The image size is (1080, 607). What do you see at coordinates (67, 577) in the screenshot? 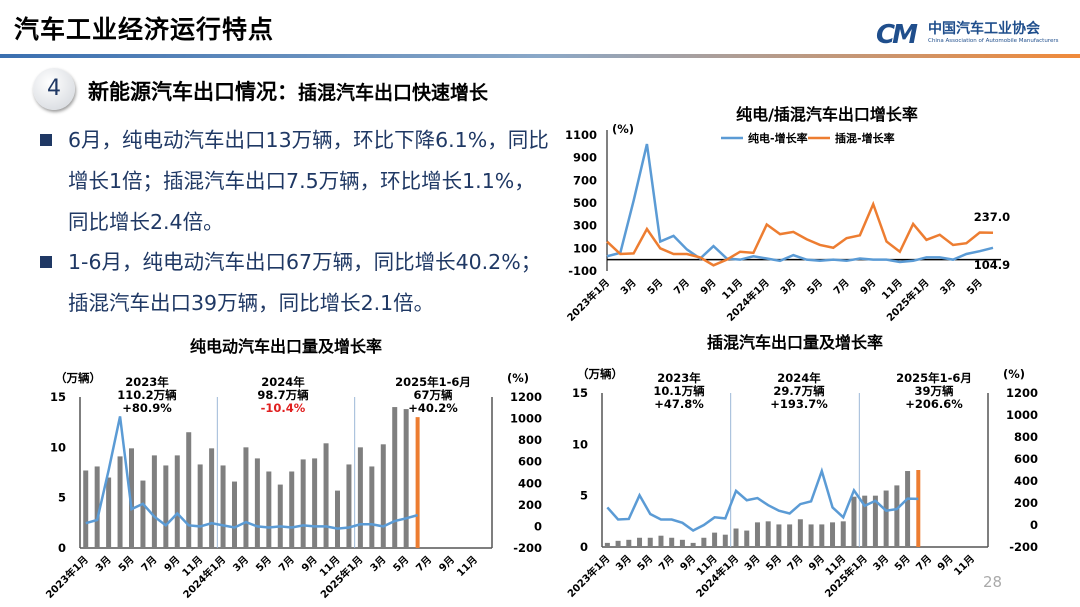
I see `x-tick-label: 2023年1月` at bounding box center [67, 577].